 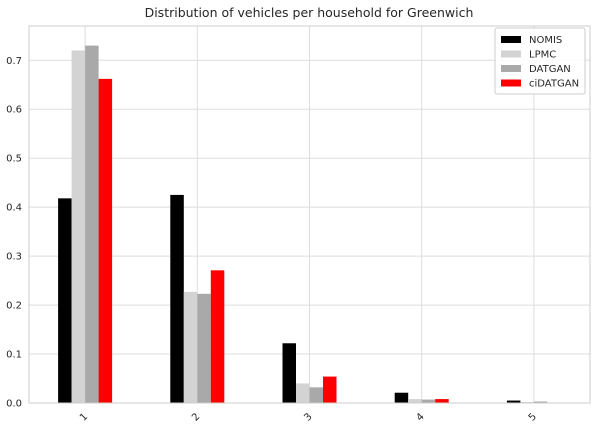 I want to click on x-tick-label: 2, so click(x=196, y=417).